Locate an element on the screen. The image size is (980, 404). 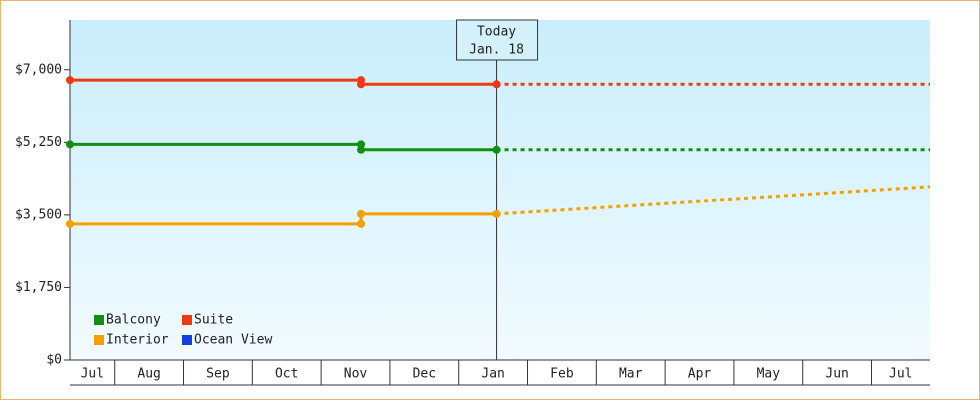
x-tick-label: Mar is located at coordinates (631, 374).